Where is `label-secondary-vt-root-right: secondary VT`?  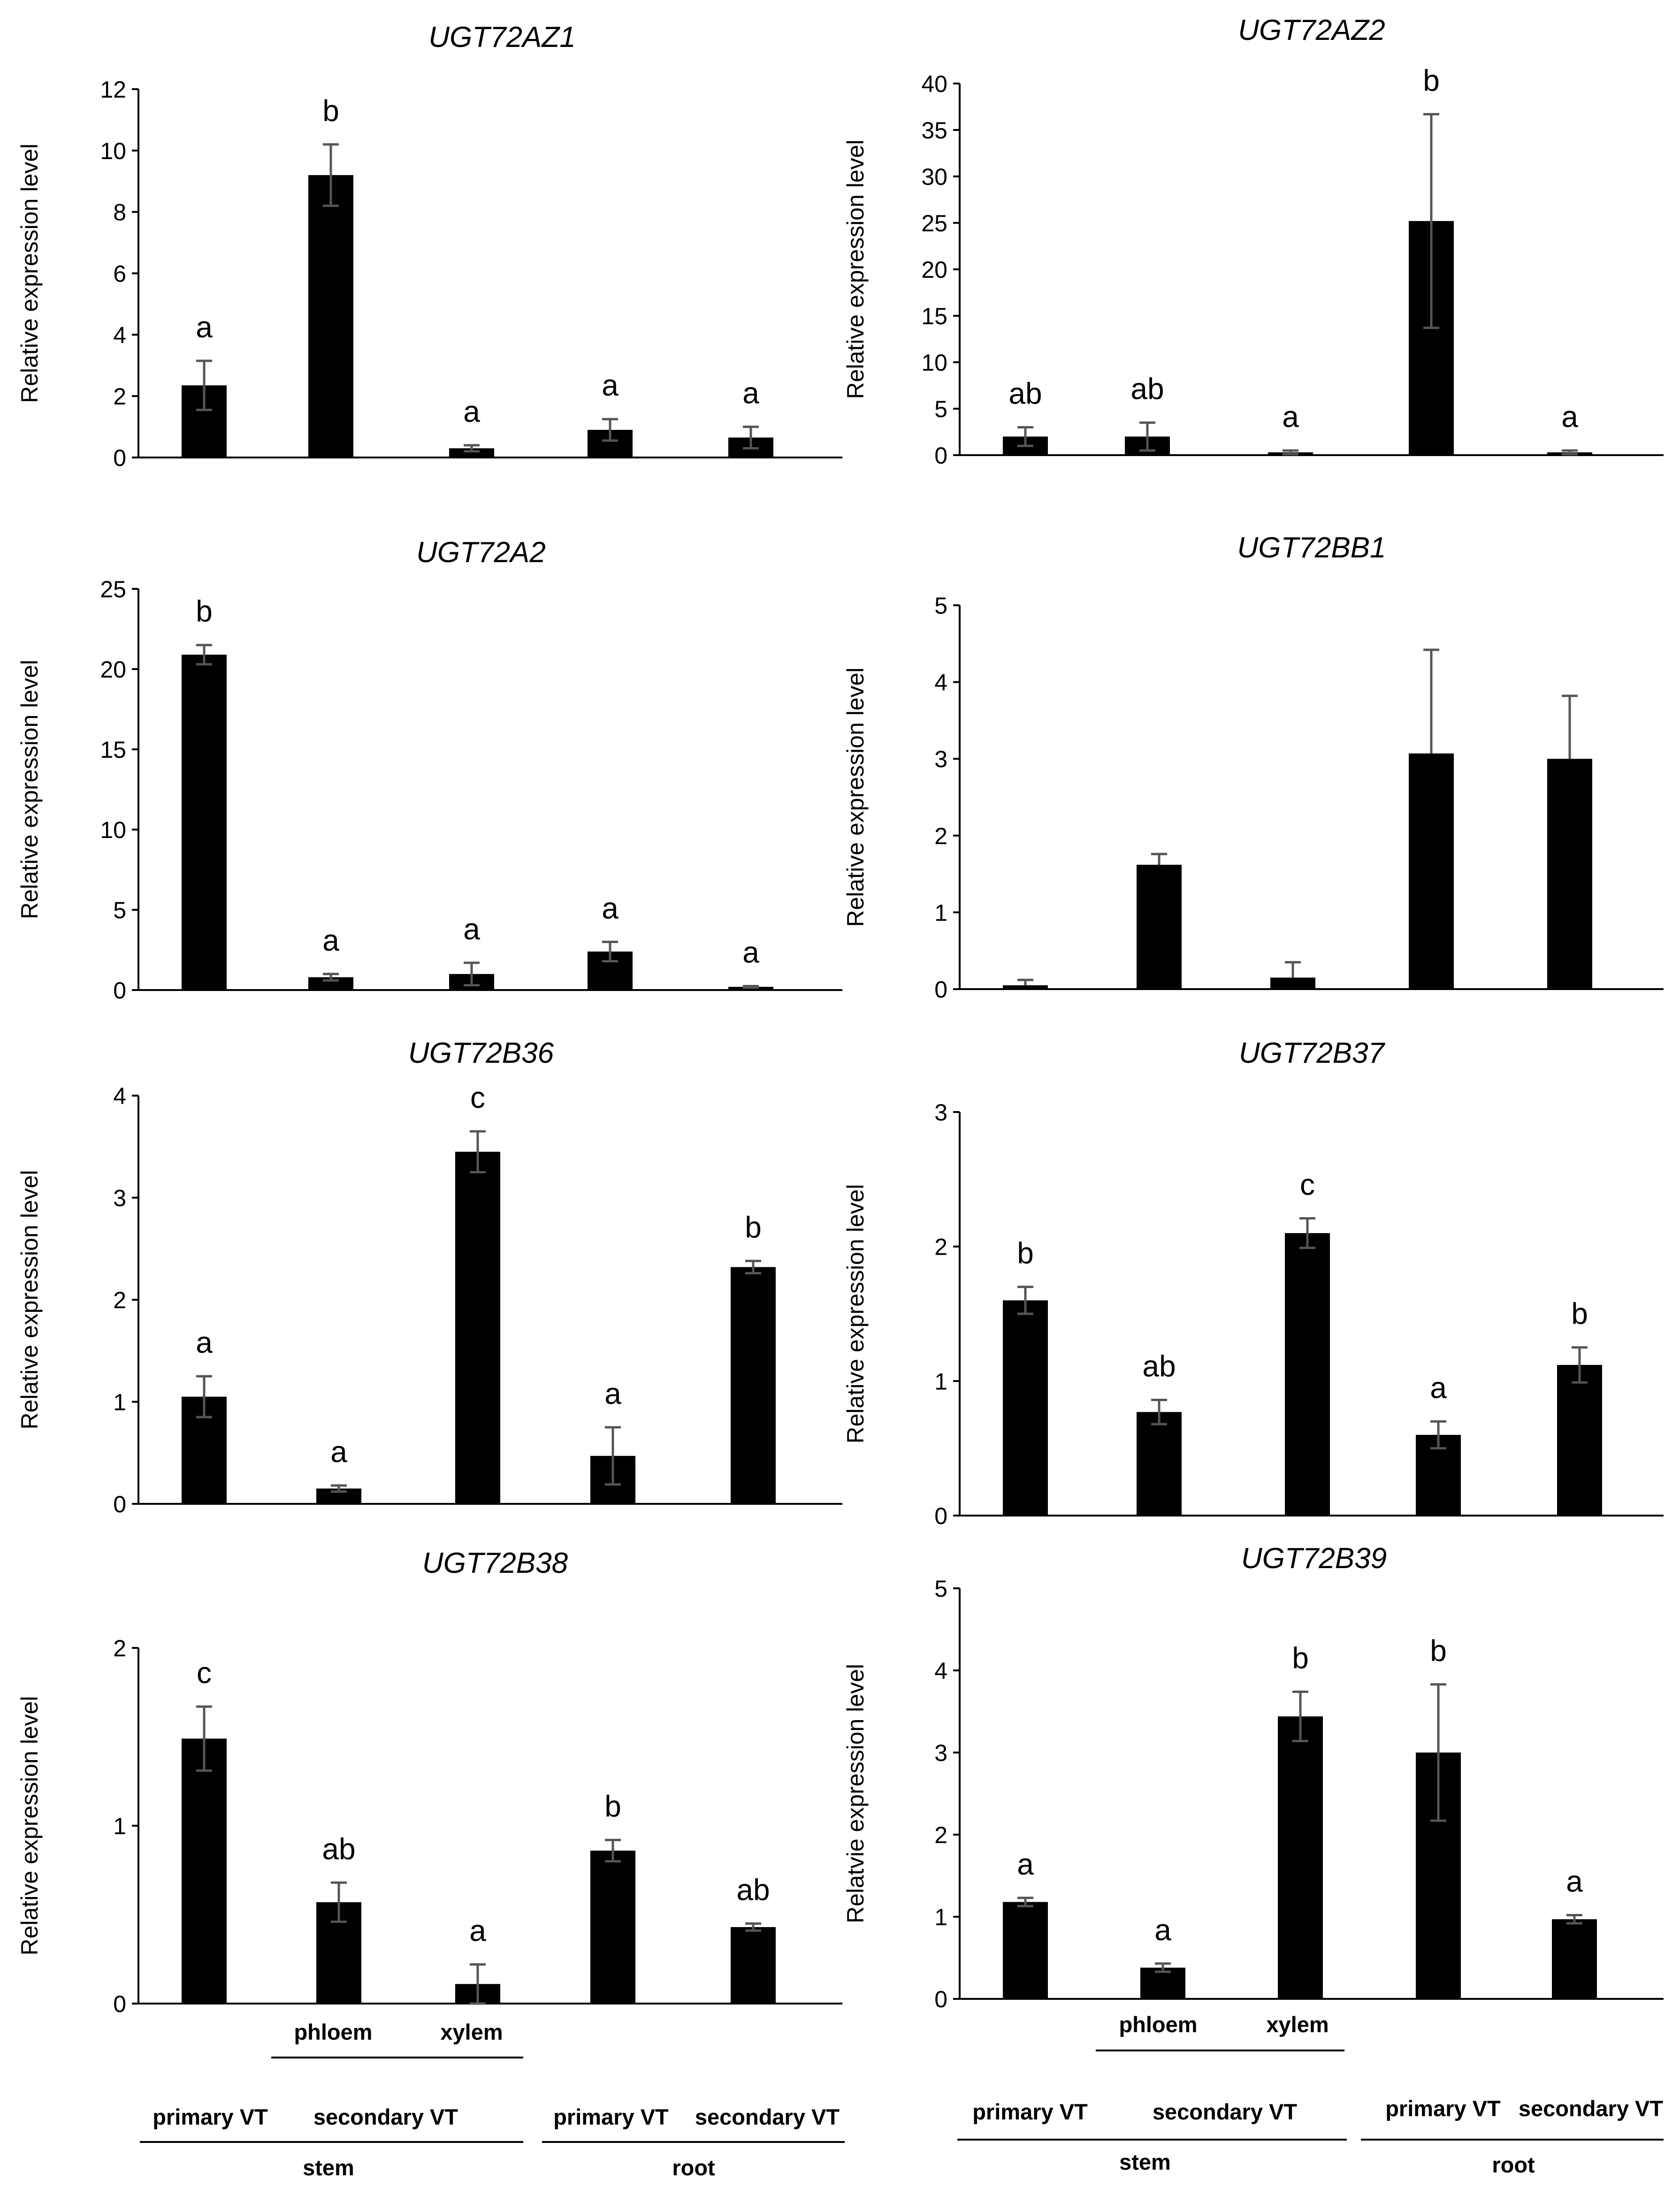 label-secondary-vt-root-right: secondary VT is located at coordinates (1591, 2108).